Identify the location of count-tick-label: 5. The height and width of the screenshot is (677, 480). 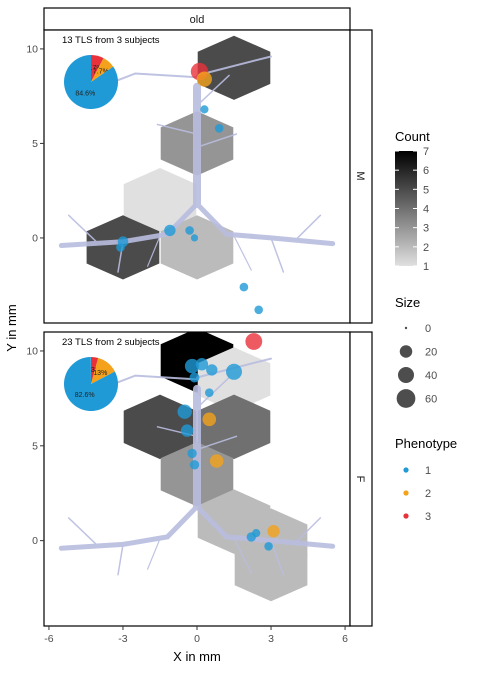
(426, 190).